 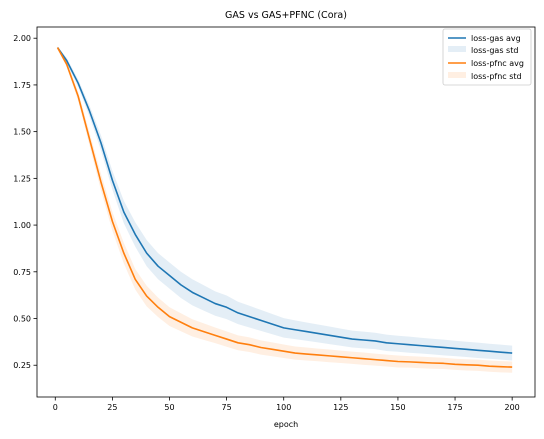 What do you see at coordinates (497, 63) in the screenshot?
I see `legend-label-pfnc-avg: loss-pfnc avg` at bounding box center [497, 63].